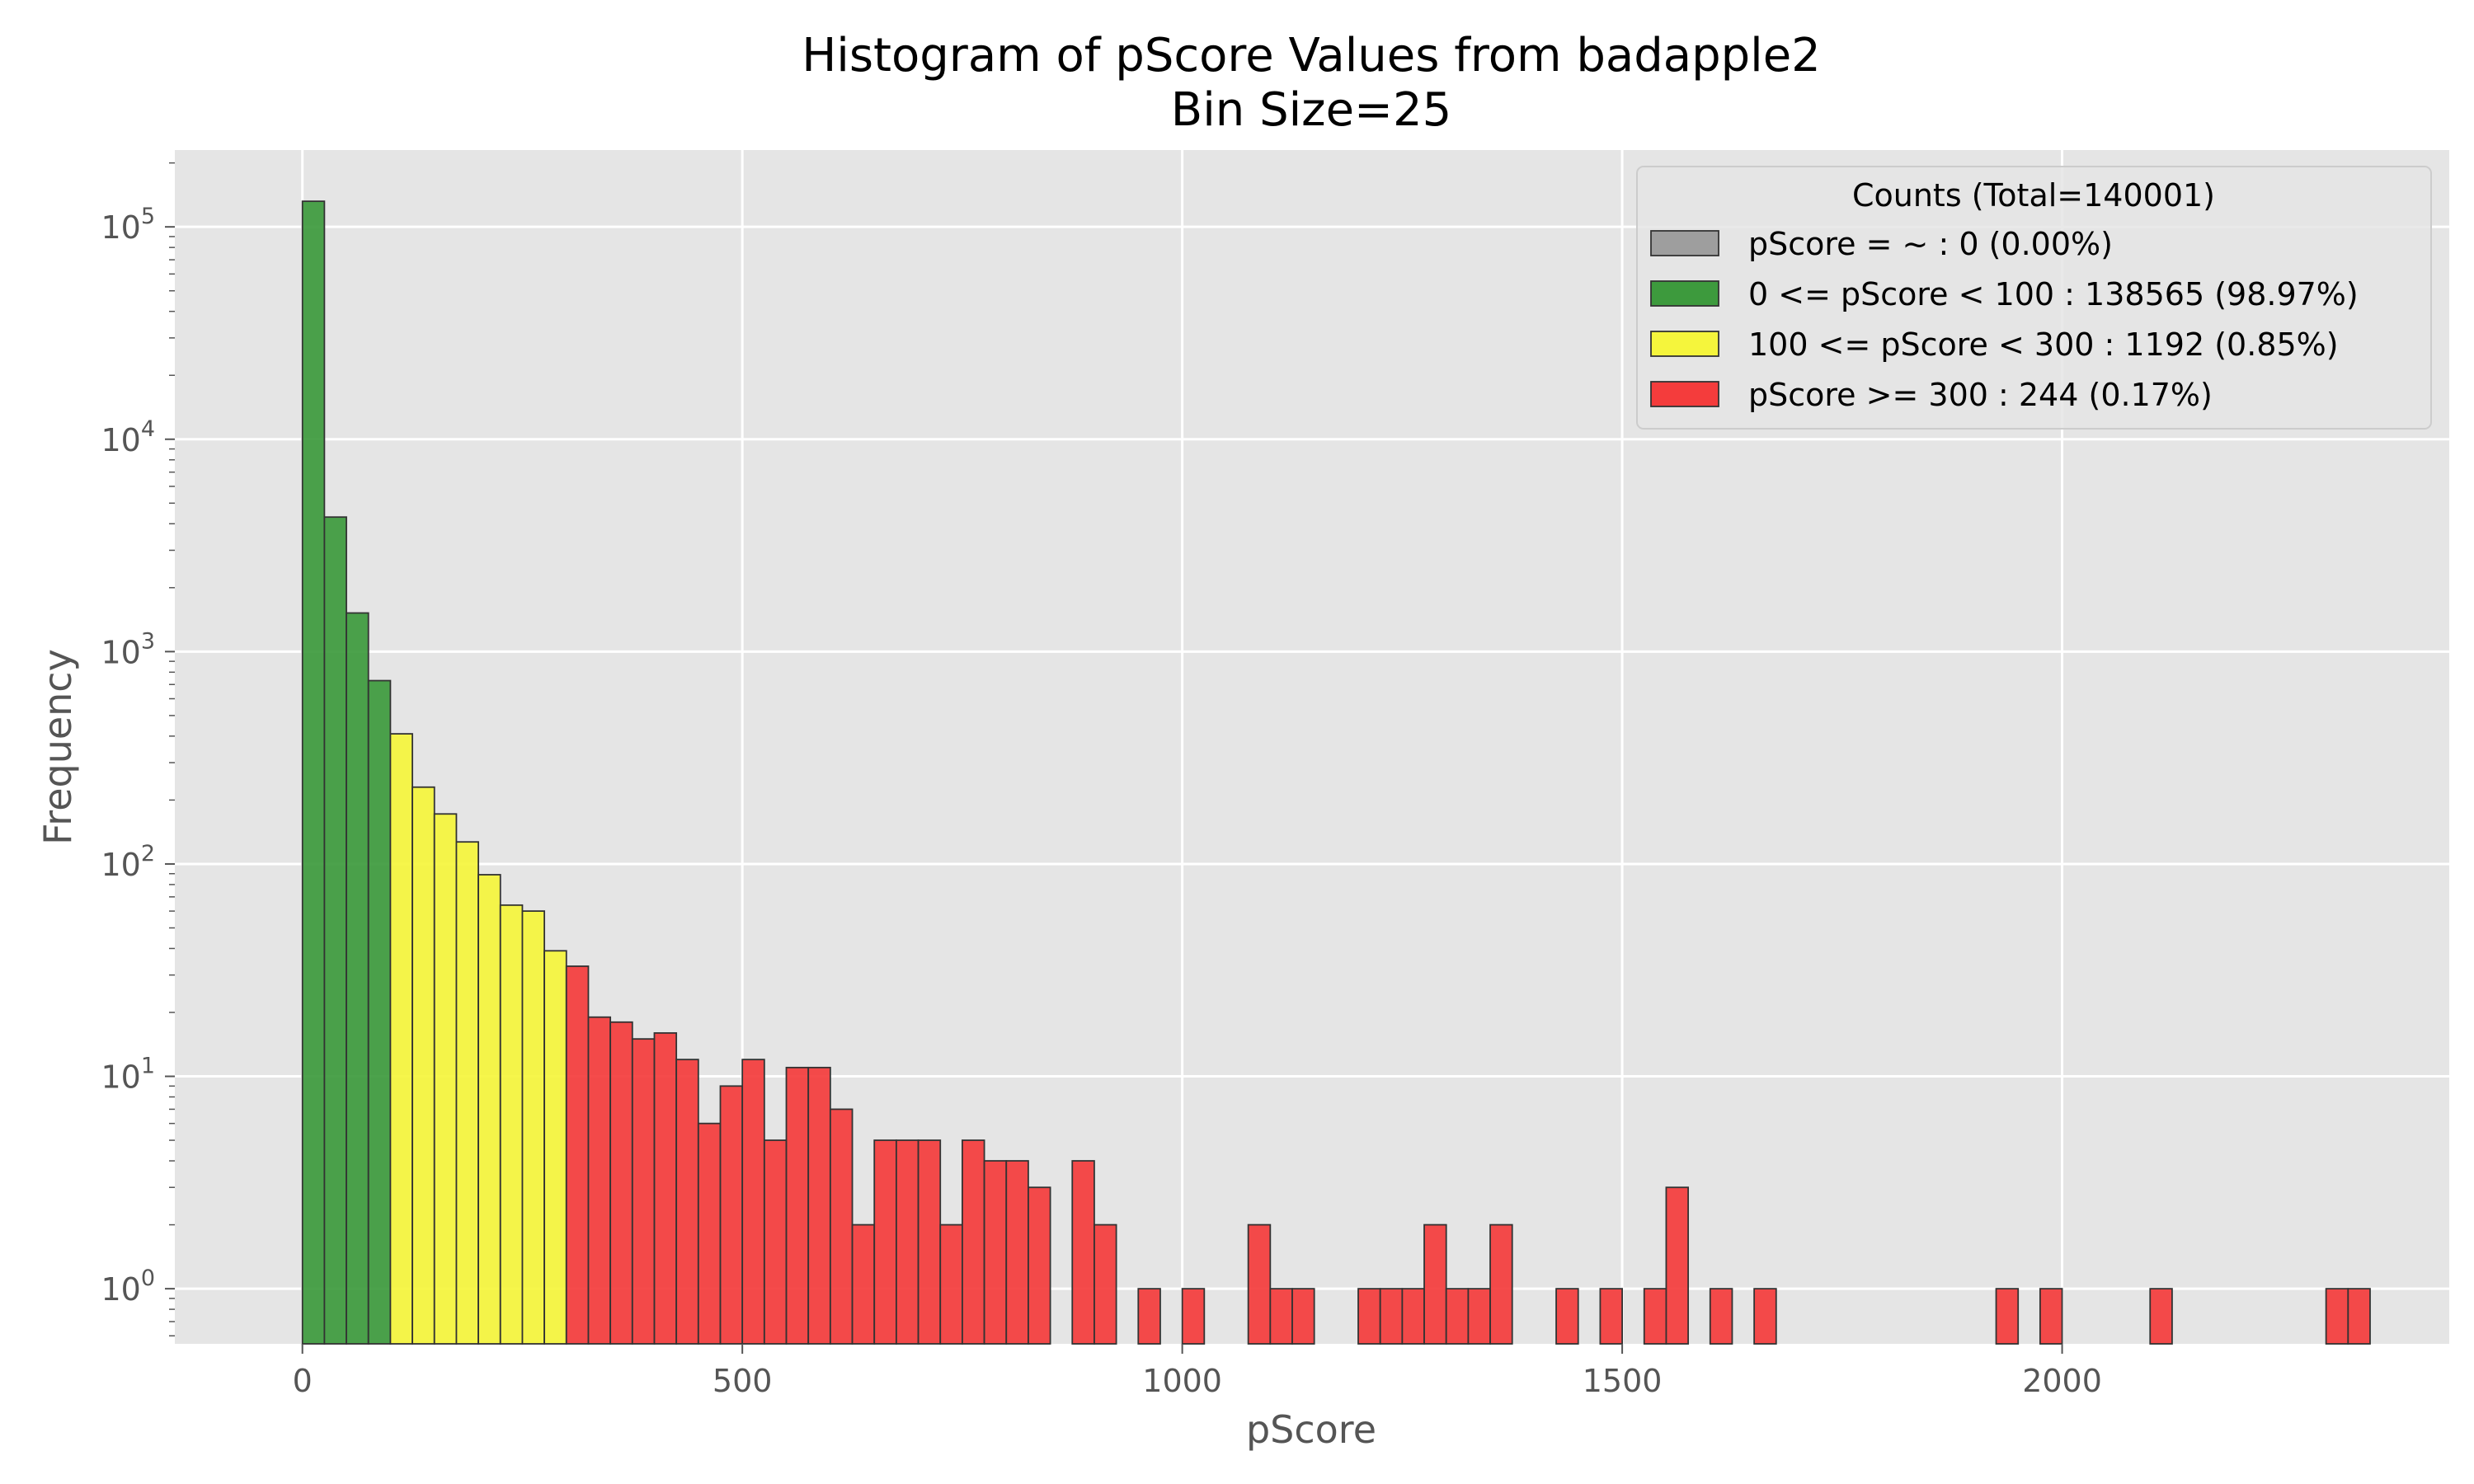  Describe the element at coordinates (128, 649) in the screenshot. I see `y-tick-label: 10³` at that location.